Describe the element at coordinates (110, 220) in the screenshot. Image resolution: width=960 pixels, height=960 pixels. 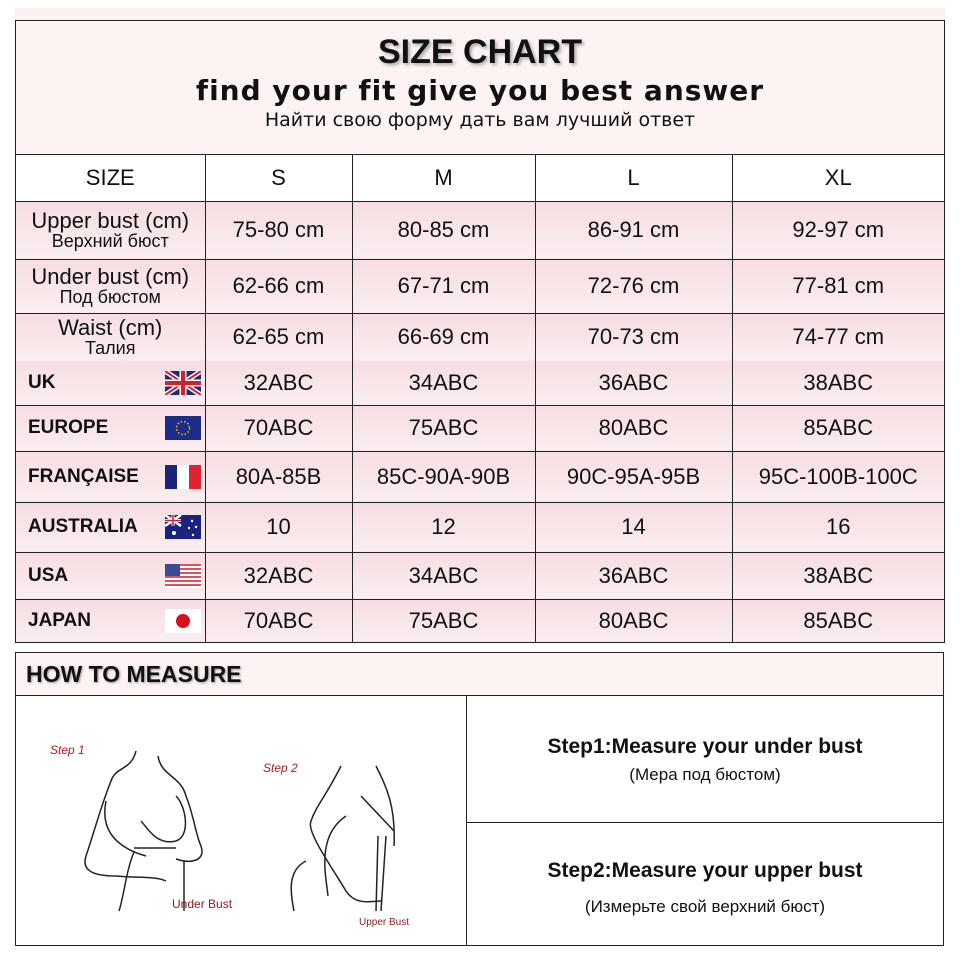
I see `label-en: Upper bust (cm)` at that location.